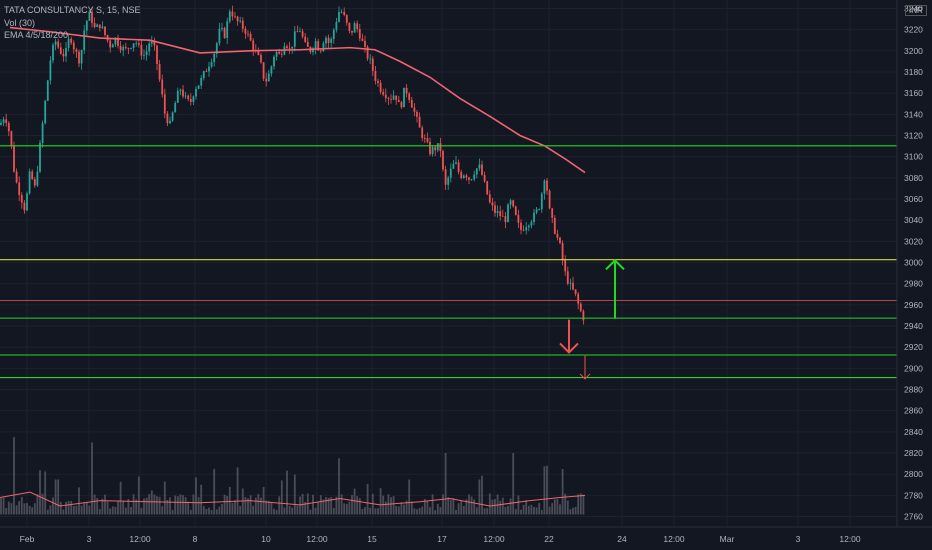 This screenshot has height=550, width=932. What do you see at coordinates (913, 199) in the screenshot?
I see `y-tick-label: 3060` at bounding box center [913, 199].